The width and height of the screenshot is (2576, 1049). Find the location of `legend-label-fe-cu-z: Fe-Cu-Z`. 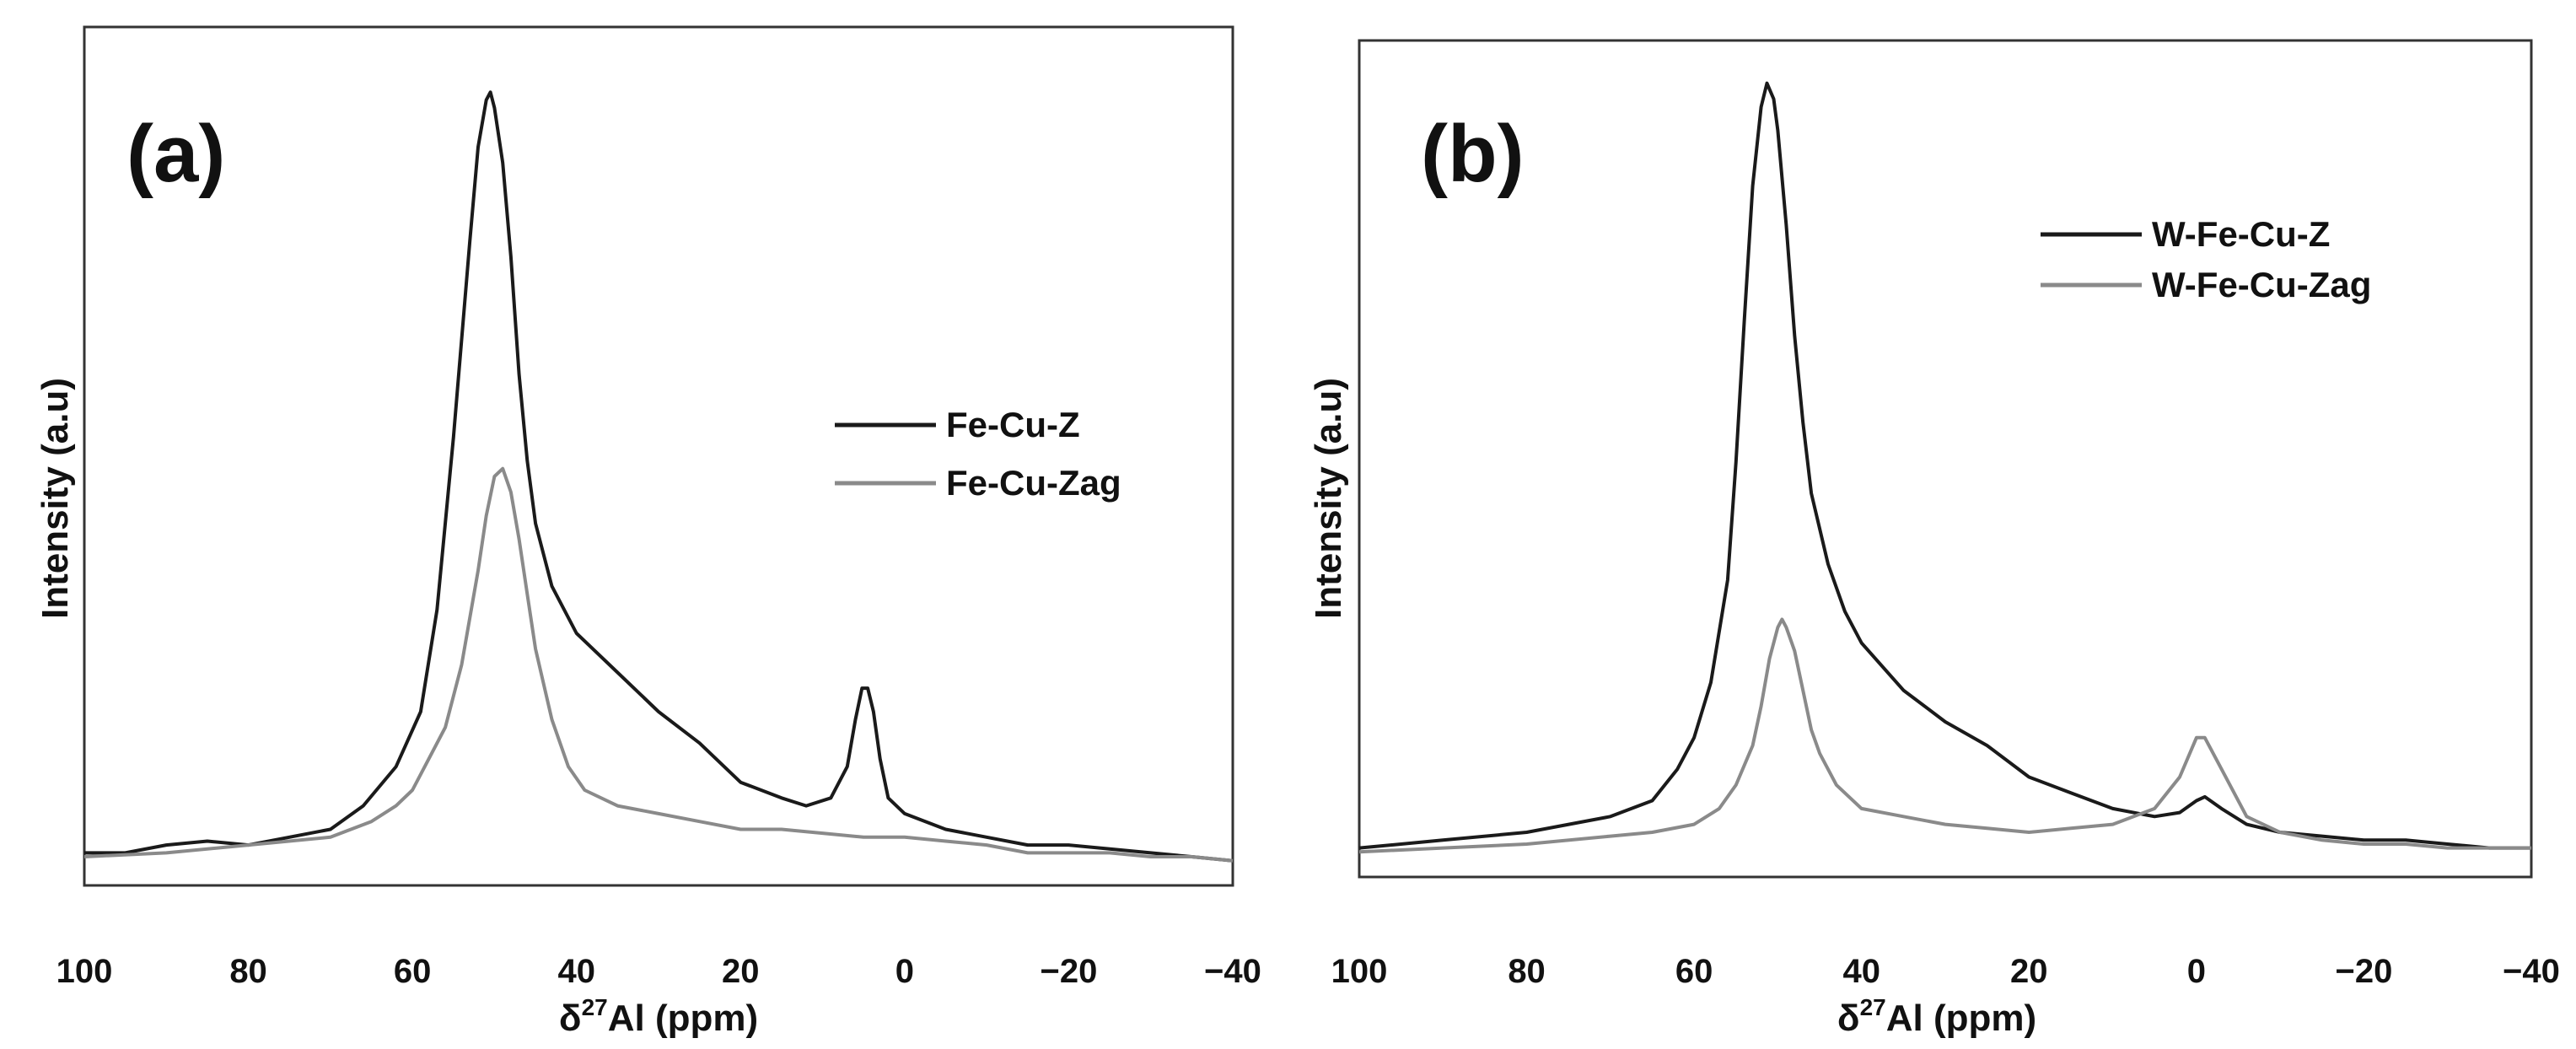

legend-label-fe-cu-z: Fe-Cu-Z is located at coordinates (1013, 424).